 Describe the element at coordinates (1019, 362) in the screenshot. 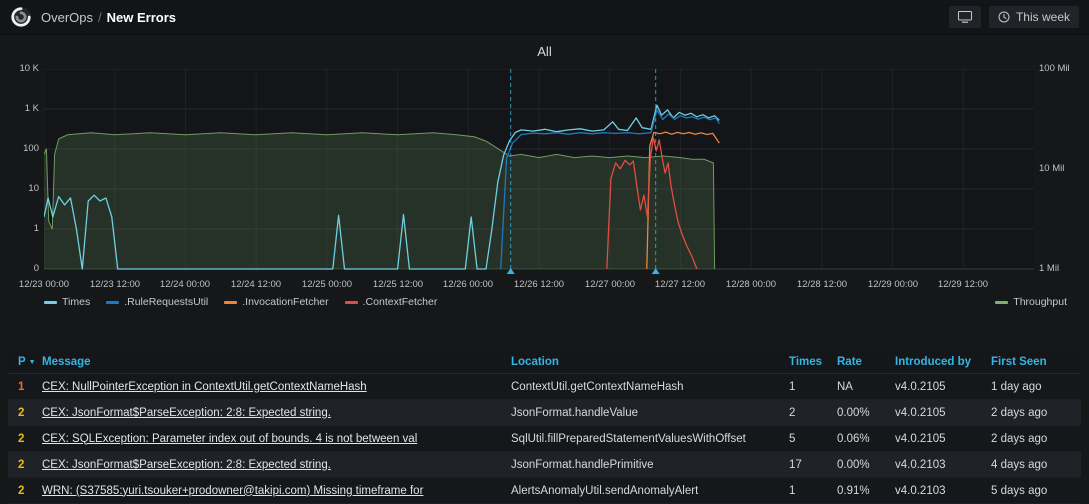

I see `header-first-seen: First Seen` at that location.